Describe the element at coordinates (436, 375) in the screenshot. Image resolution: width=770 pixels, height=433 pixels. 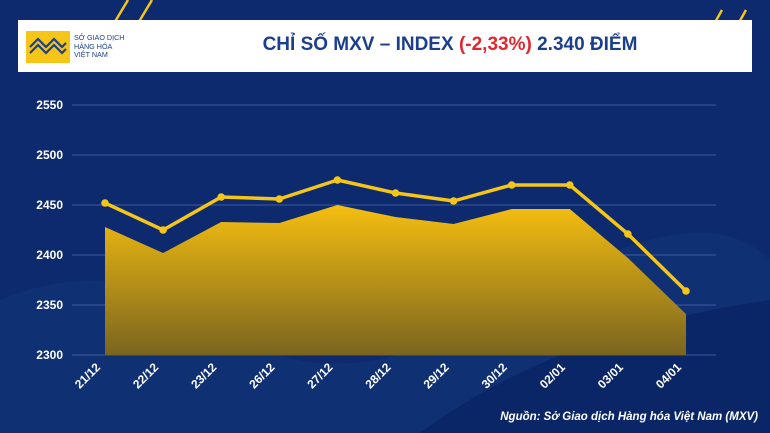
I see `x-tick-label: 29/12` at that location.